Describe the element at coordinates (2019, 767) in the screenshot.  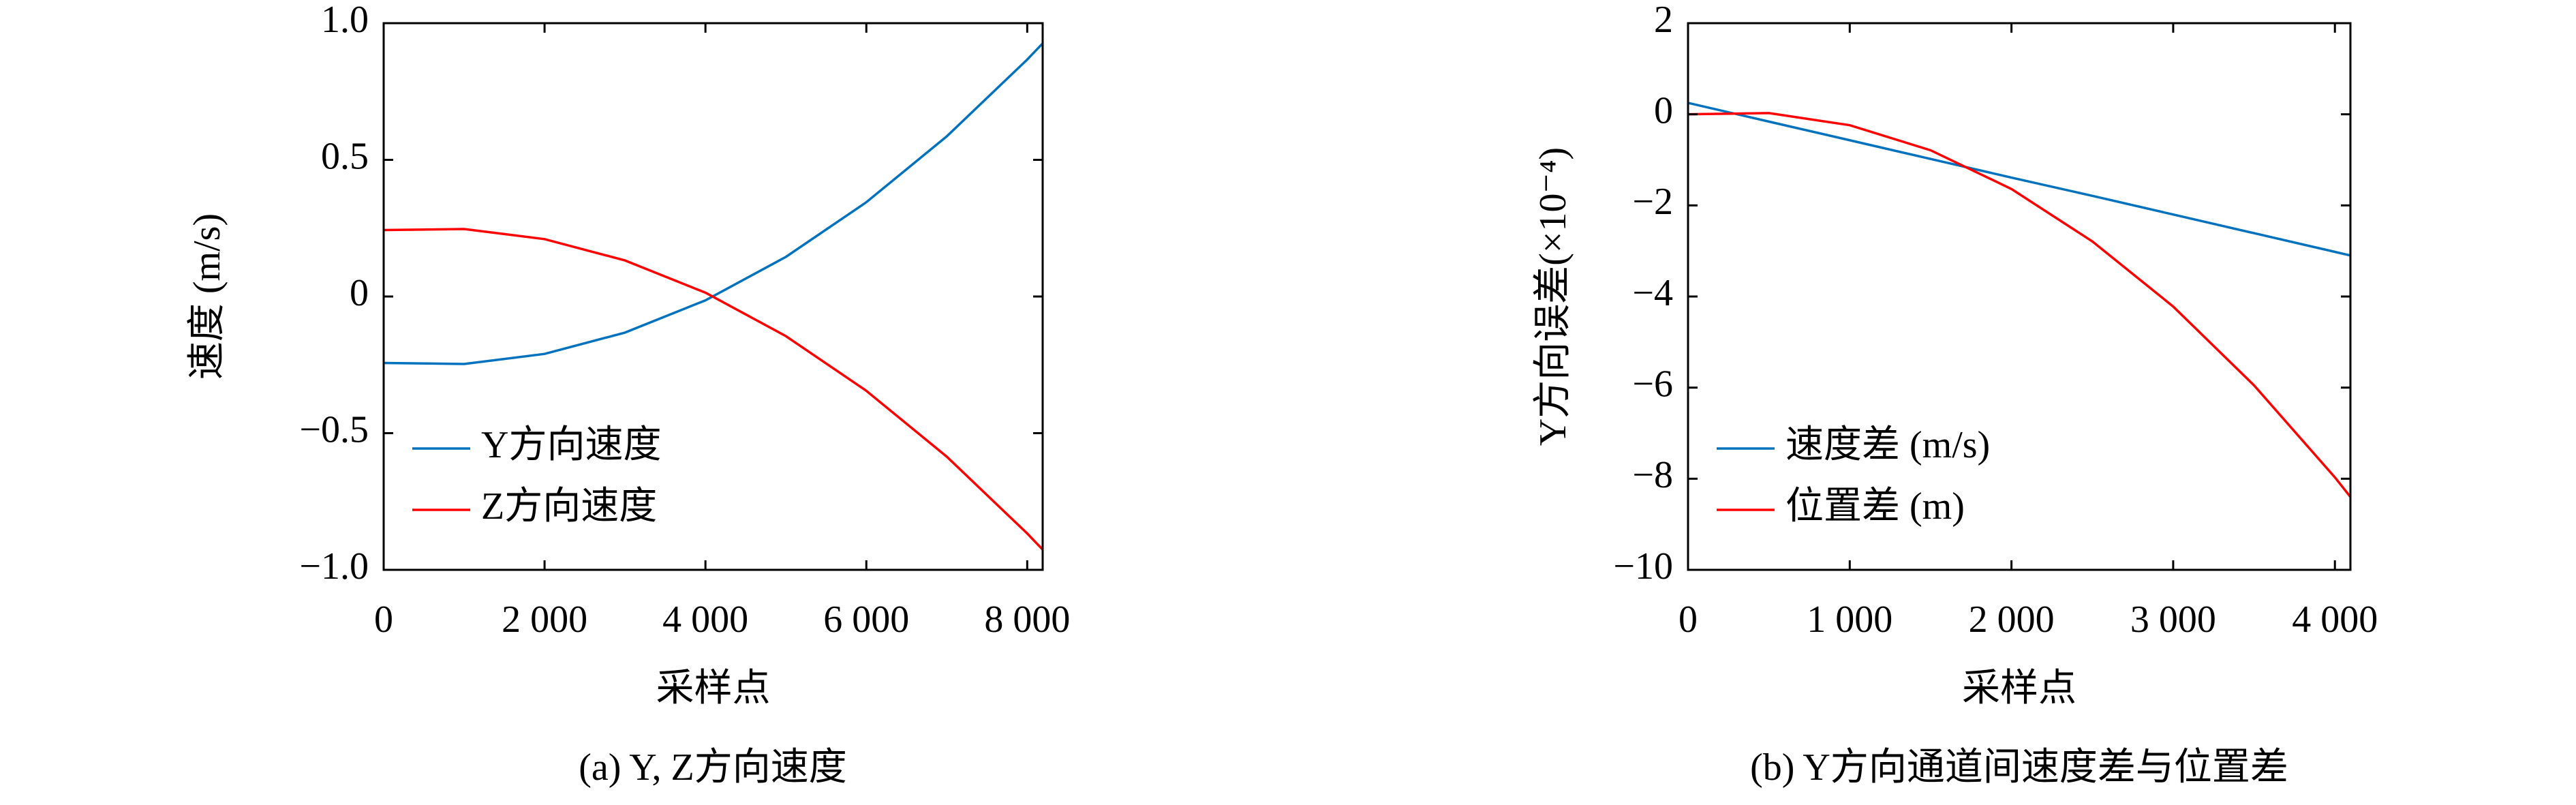
I see `caption: (b) Y方向通道间速度差与位置差` at that location.